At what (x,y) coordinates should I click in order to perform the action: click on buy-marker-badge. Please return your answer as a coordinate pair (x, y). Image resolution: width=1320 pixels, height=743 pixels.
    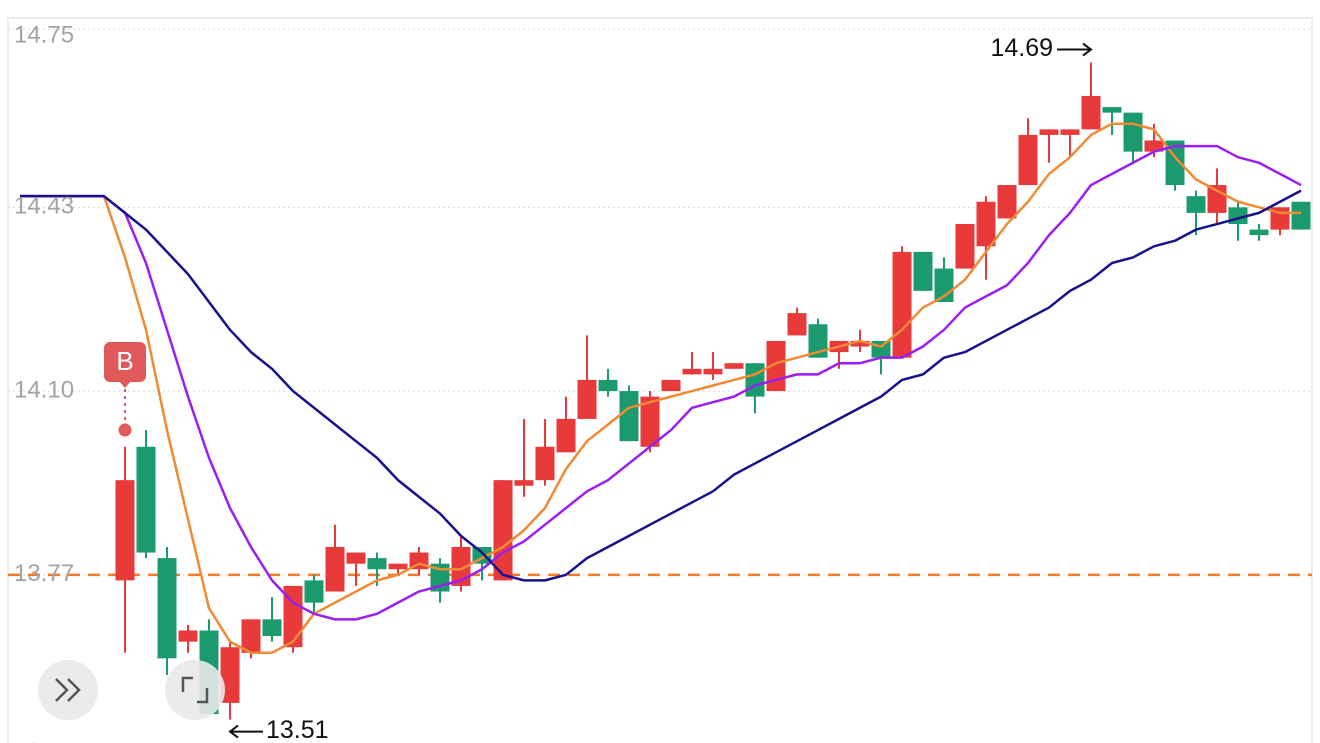
    Looking at the image, I should click on (125, 362).